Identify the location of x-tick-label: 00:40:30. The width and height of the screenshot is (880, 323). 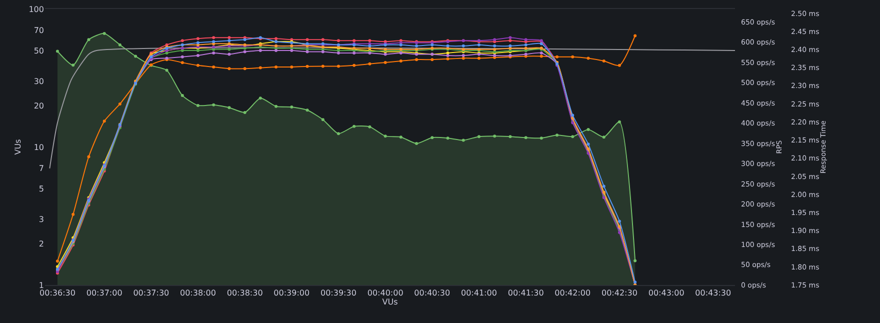
(432, 293).